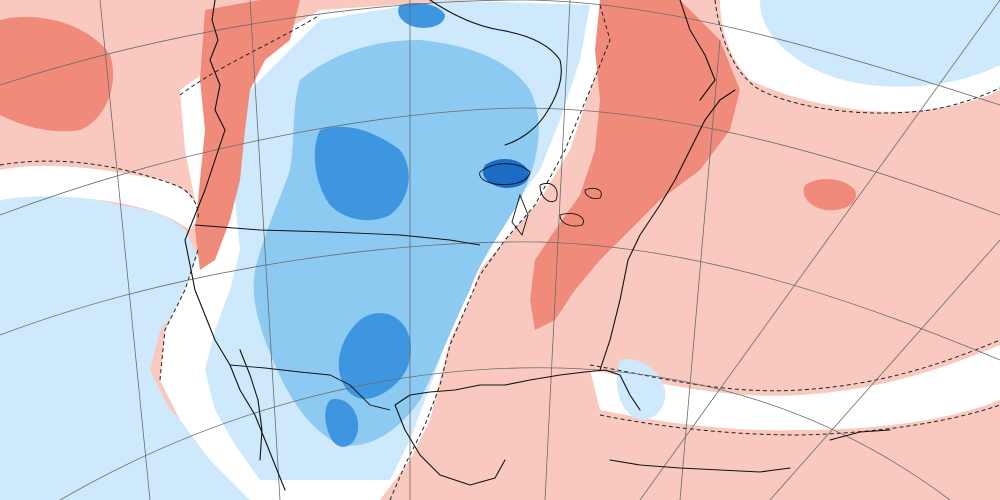  I want to click on great-lakes-cool-deep-region, so click(505, 173).